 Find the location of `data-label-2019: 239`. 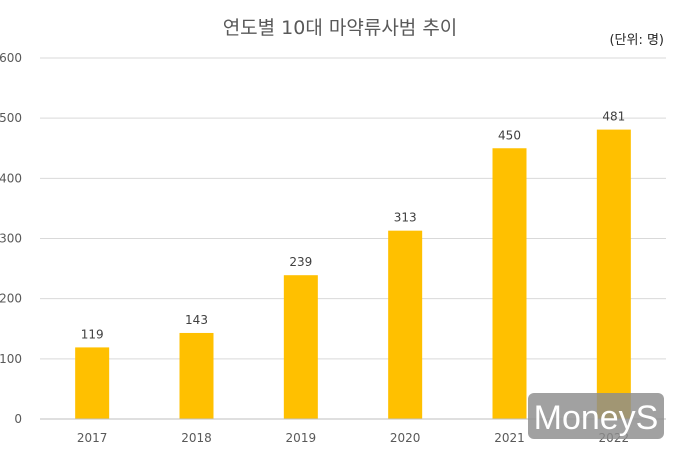

data-label-2019: 239 is located at coordinates (300, 262).